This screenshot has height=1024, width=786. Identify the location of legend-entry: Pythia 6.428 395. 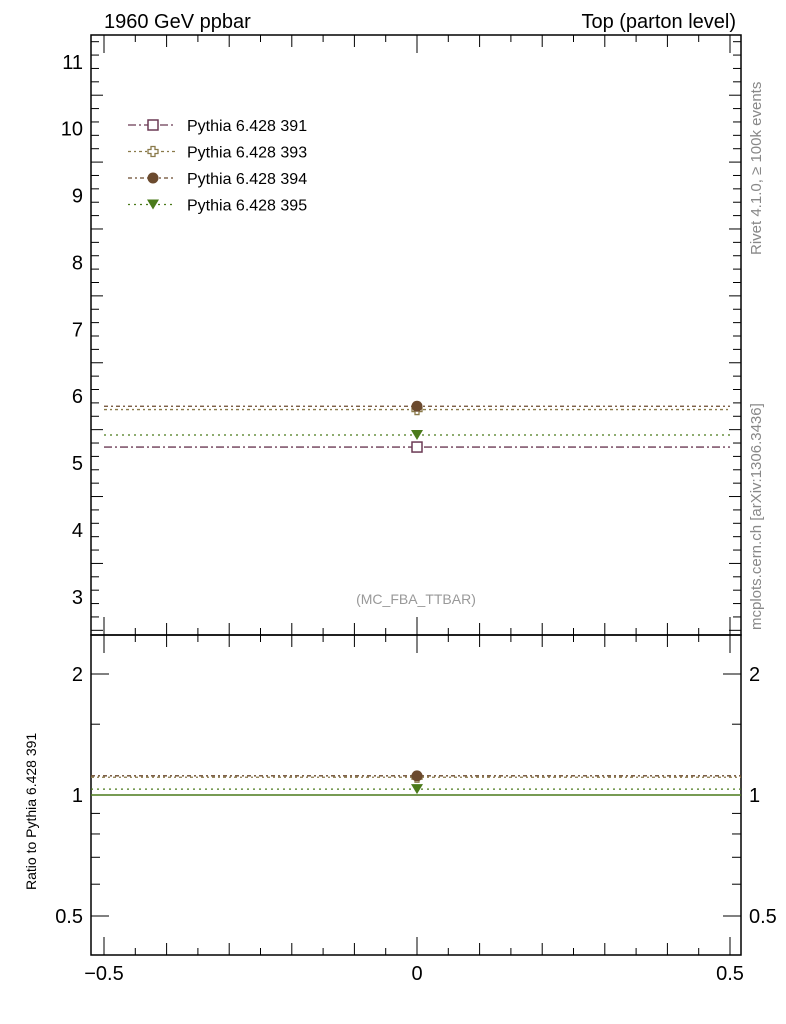
(217, 206).